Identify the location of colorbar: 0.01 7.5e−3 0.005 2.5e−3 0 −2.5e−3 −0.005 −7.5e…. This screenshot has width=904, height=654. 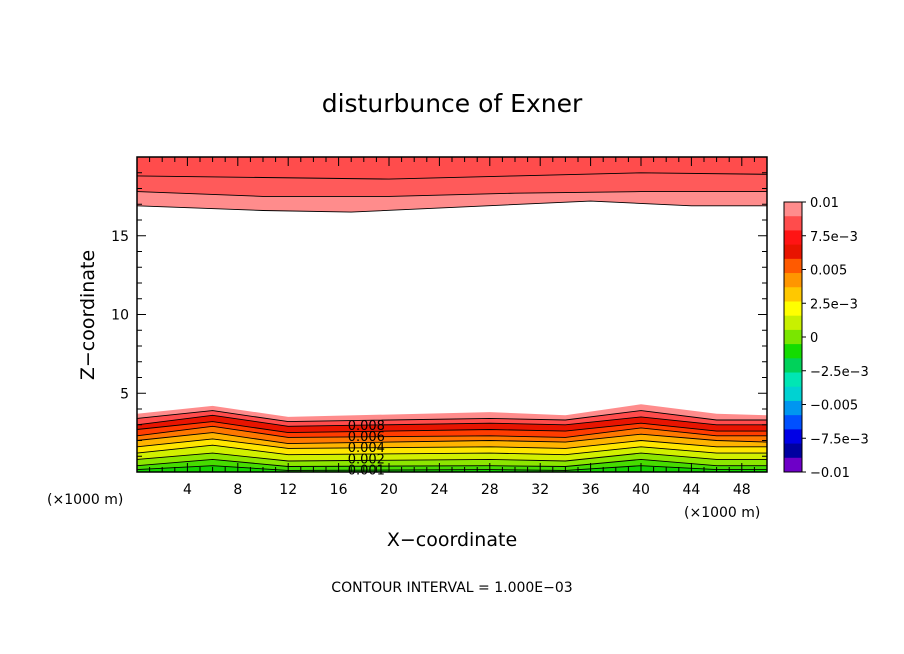
(826, 338).